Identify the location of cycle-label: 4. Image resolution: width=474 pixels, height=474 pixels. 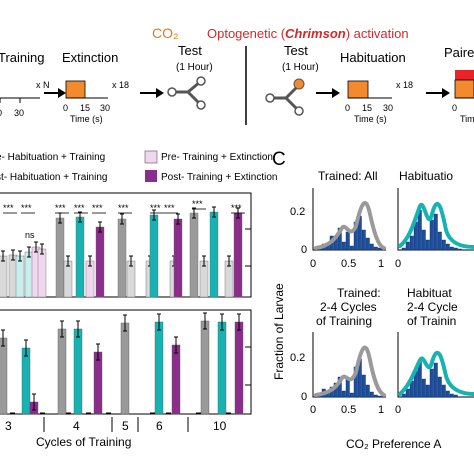
(76, 426).